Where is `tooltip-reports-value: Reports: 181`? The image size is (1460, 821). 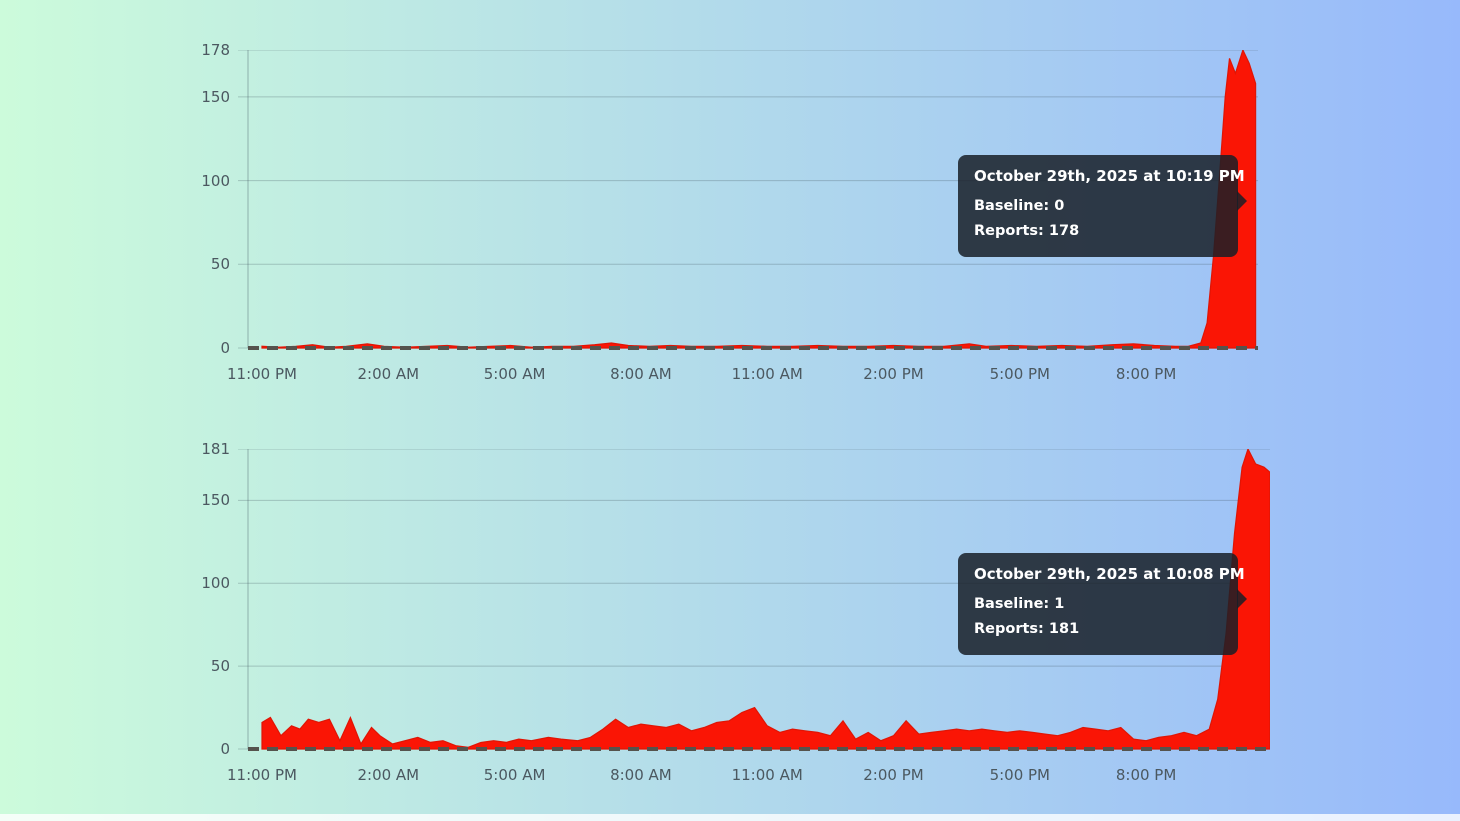 tooltip-reports-value: Reports: 181 is located at coordinates (1027, 629).